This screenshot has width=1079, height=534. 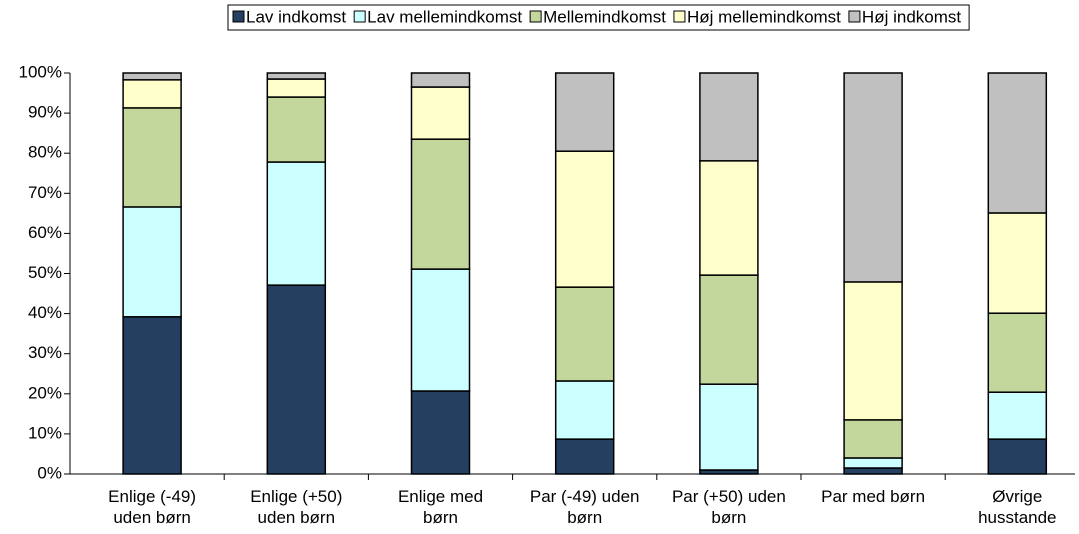 What do you see at coordinates (45, 112) in the screenshot?
I see `y-tick-label: 90%` at bounding box center [45, 112].